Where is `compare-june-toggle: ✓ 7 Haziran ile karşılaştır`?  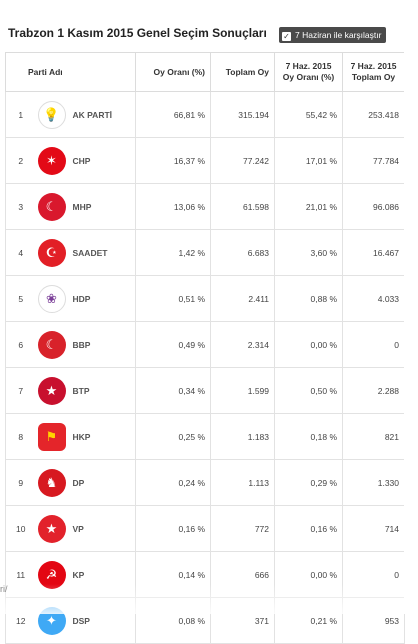 compare-june-toggle: ✓ 7 Haziran ile karşılaştır is located at coordinates (333, 35).